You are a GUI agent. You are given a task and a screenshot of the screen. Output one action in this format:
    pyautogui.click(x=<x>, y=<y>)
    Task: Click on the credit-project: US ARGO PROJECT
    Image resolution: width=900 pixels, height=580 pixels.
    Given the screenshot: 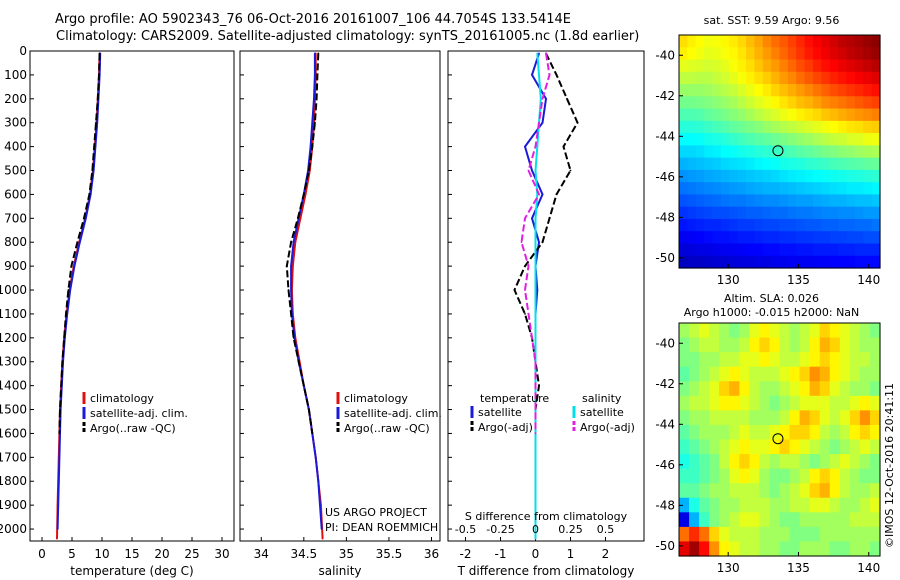 What is the action you would take?
    pyautogui.click(x=376, y=512)
    